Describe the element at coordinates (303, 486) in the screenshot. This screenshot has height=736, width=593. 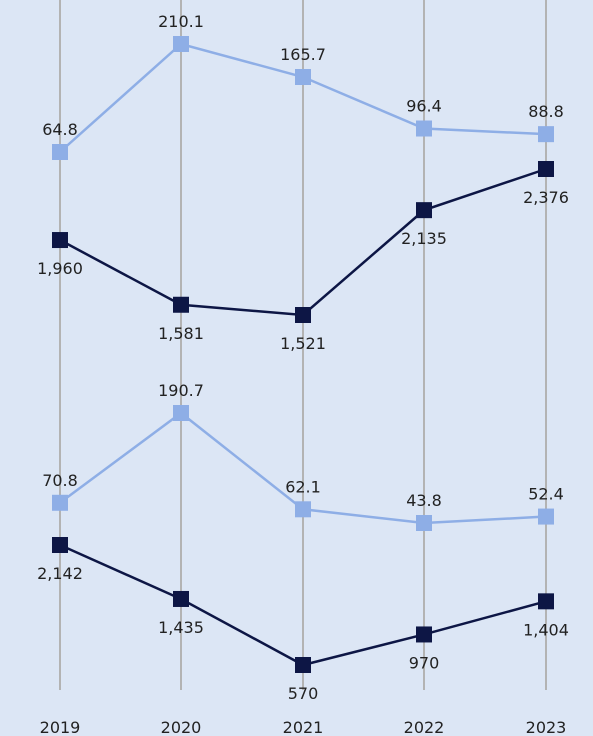
I see `data-label: 62.1` at that location.